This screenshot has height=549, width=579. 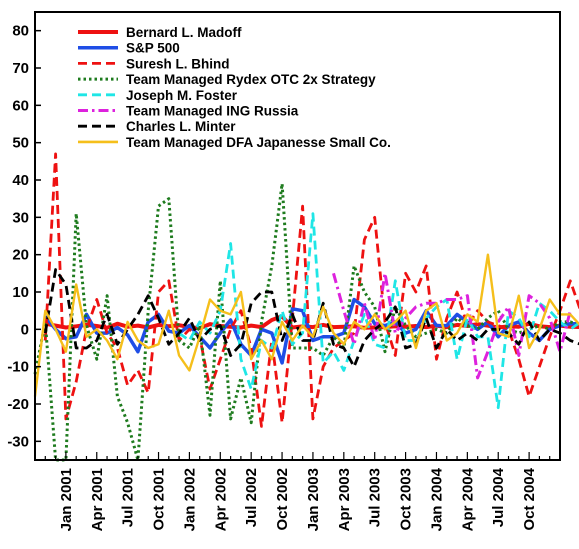 What do you see at coordinates (178, 63) in the screenshot?
I see `legend-label-suresh-l-bhind: Suresh L. Bhind` at bounding box center [178, 63].